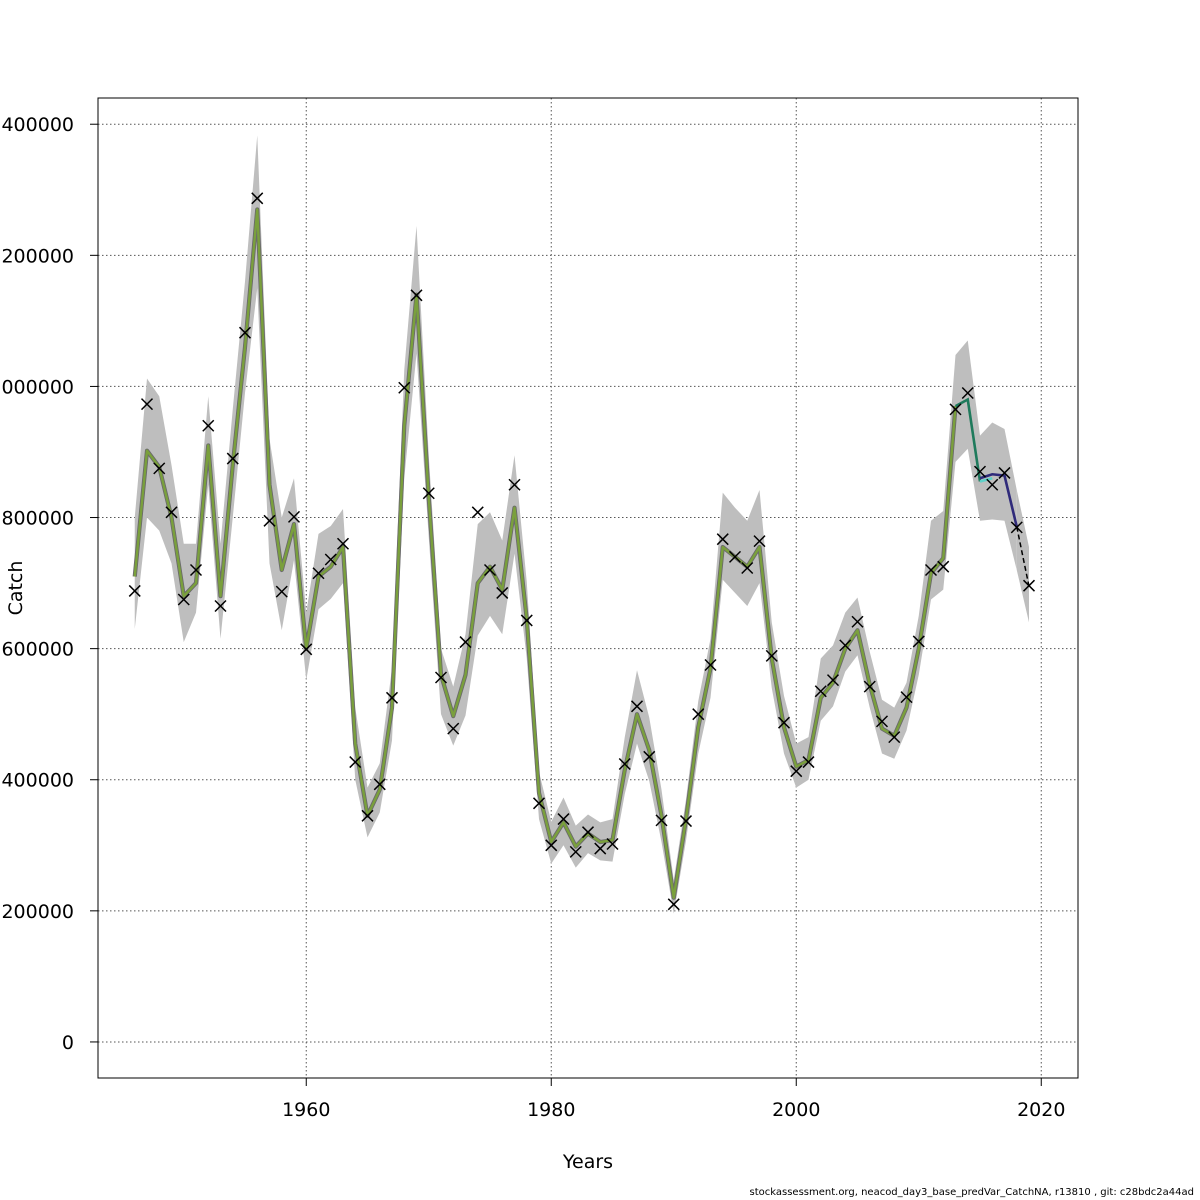  Describe the element at coordinates (986, 479) in the screenshot. I see `estimate-line-cyan` at that location.